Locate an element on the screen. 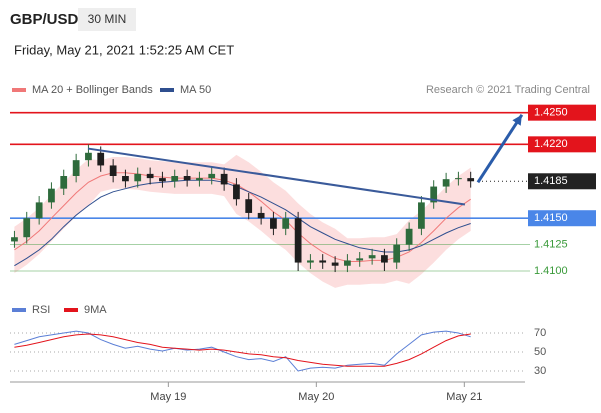 This screenshot has width=601, height=413. level-label: 1.4220 is located at coordinates (551, 144).